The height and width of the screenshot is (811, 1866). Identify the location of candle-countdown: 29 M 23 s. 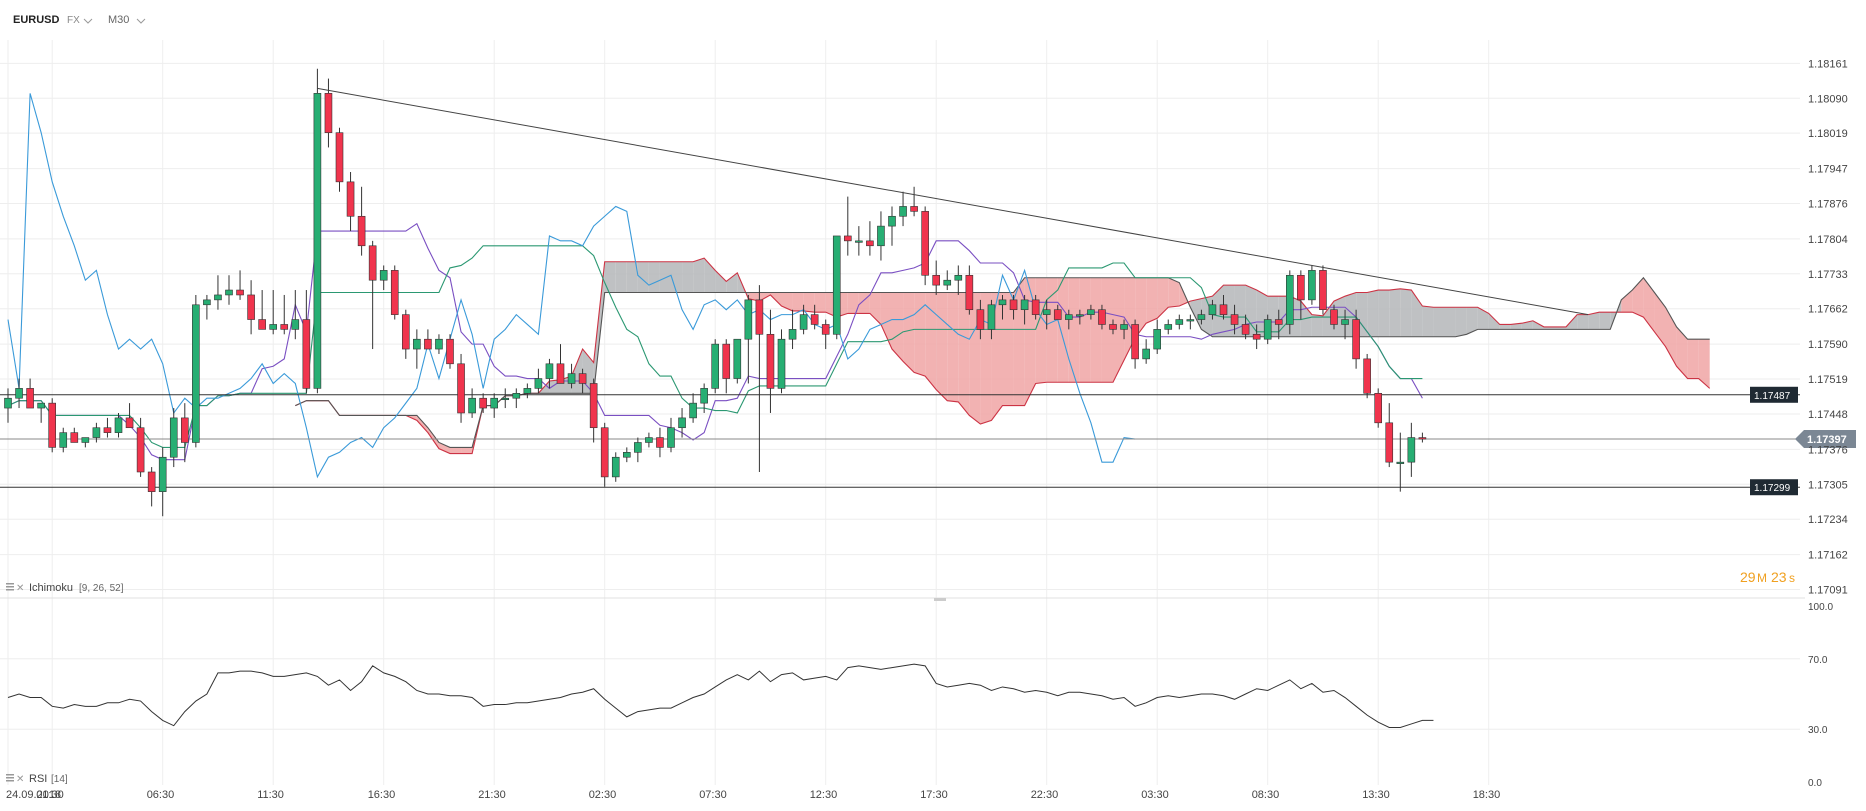
(1767, 577).